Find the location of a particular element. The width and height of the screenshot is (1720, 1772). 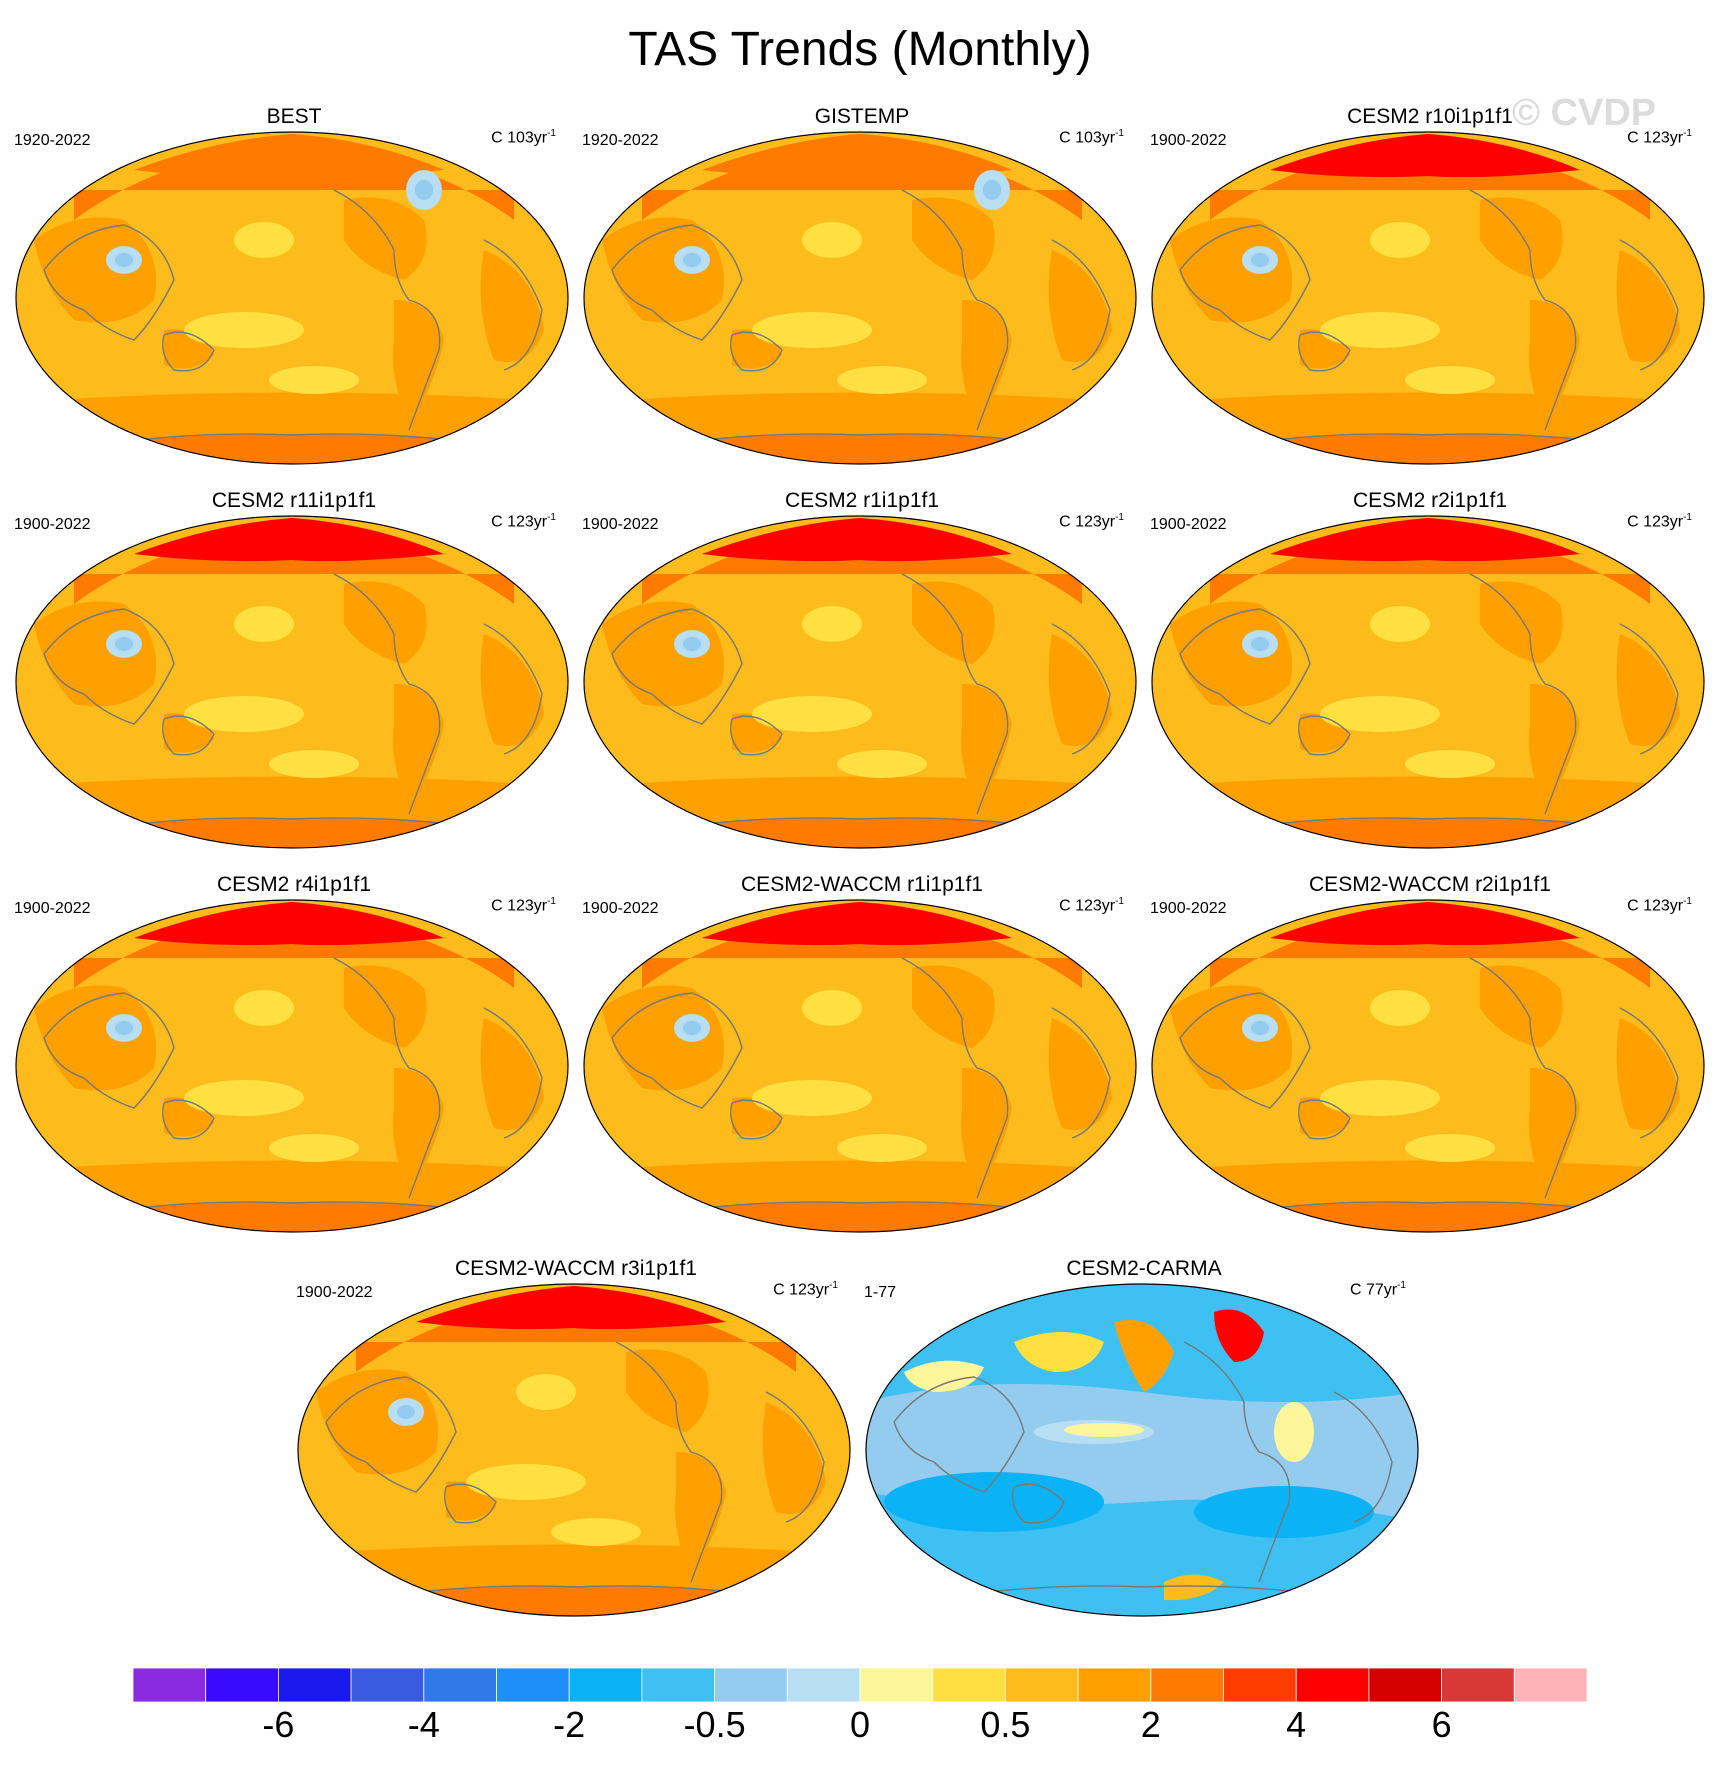

colorbar-label: 2 is located at coordinates (1150, 1724).